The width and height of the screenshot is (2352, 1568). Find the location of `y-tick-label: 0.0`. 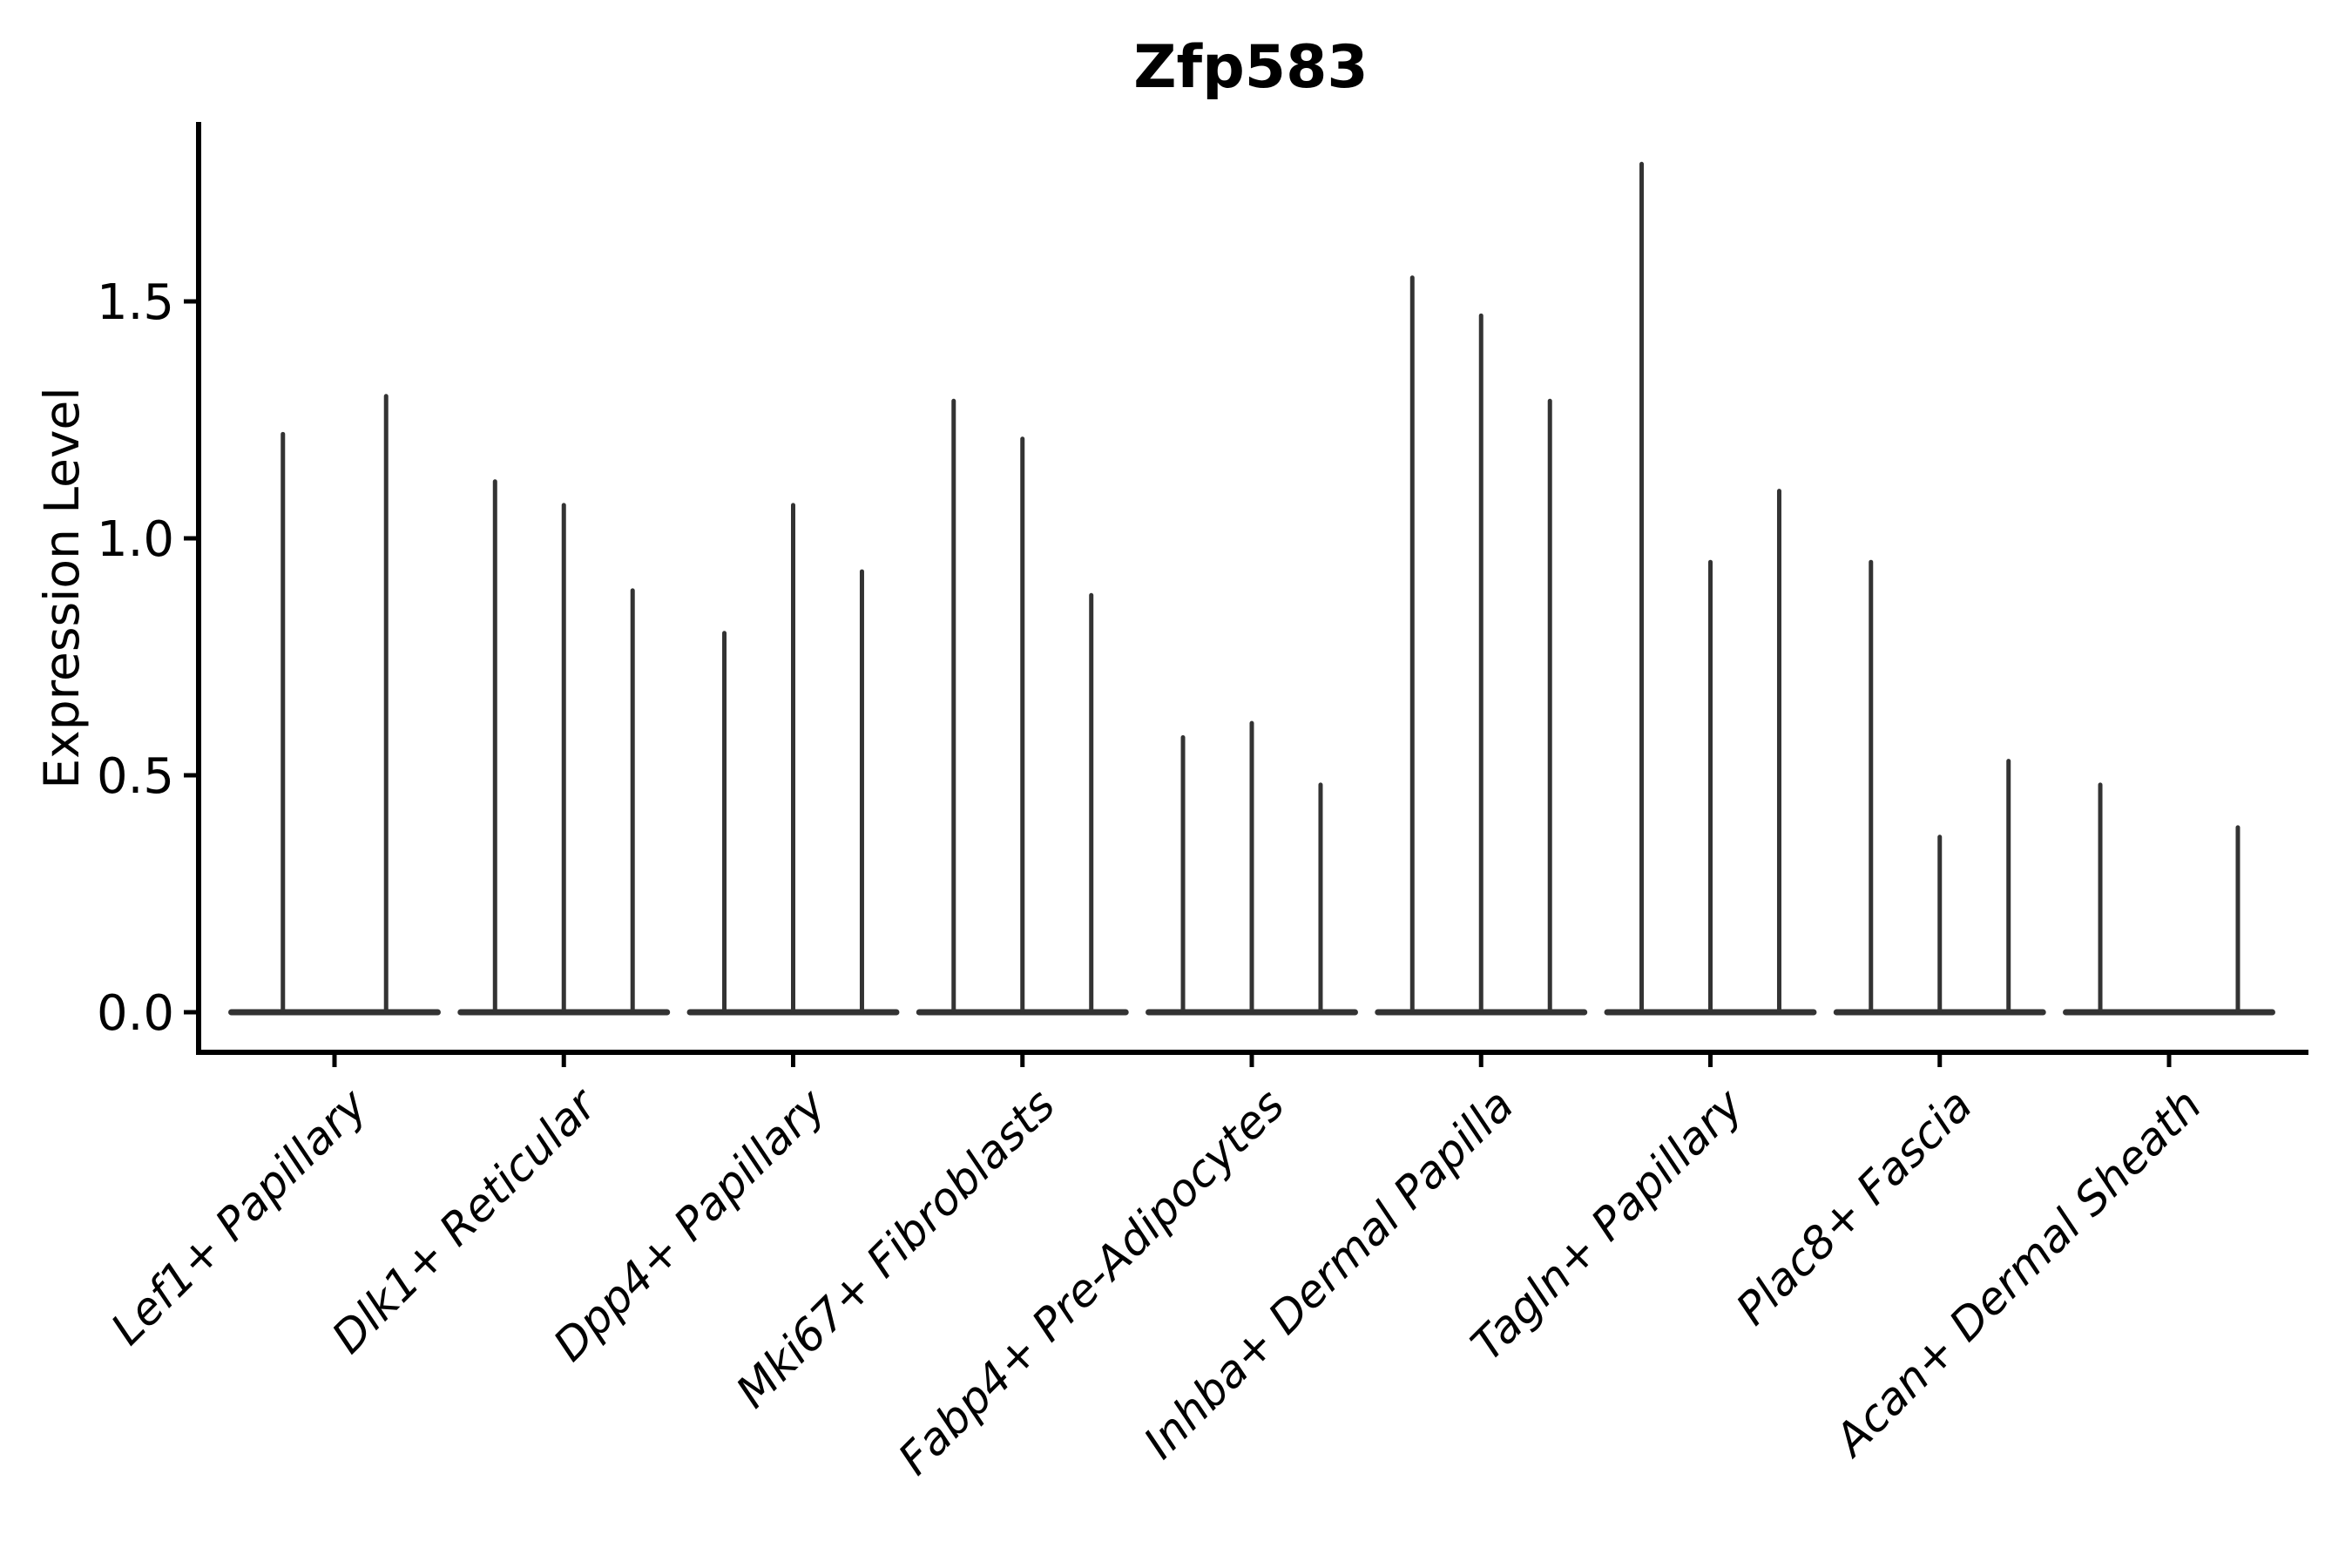

y-tick-label: 0.0 is located at coordinates (135, 1014).